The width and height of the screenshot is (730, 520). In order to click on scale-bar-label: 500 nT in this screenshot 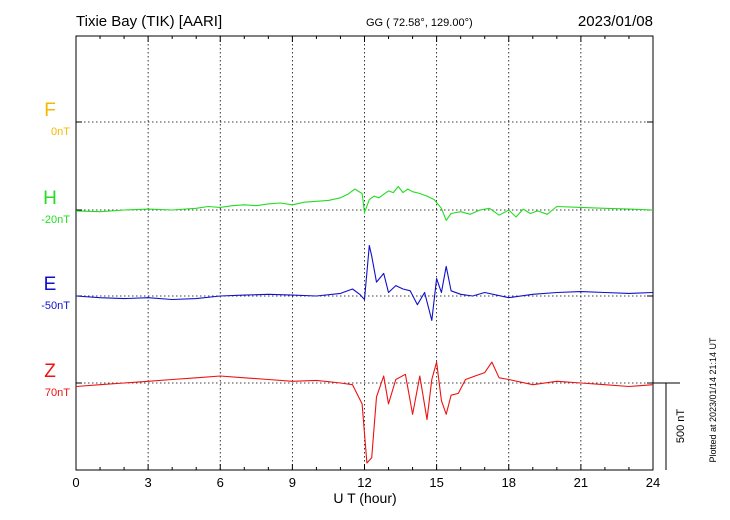, I will do `click(681, 426)`.